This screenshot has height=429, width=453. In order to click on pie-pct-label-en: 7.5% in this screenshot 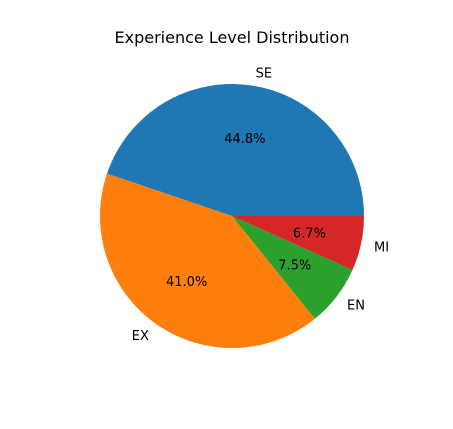, I will do `click(294, 265)`.